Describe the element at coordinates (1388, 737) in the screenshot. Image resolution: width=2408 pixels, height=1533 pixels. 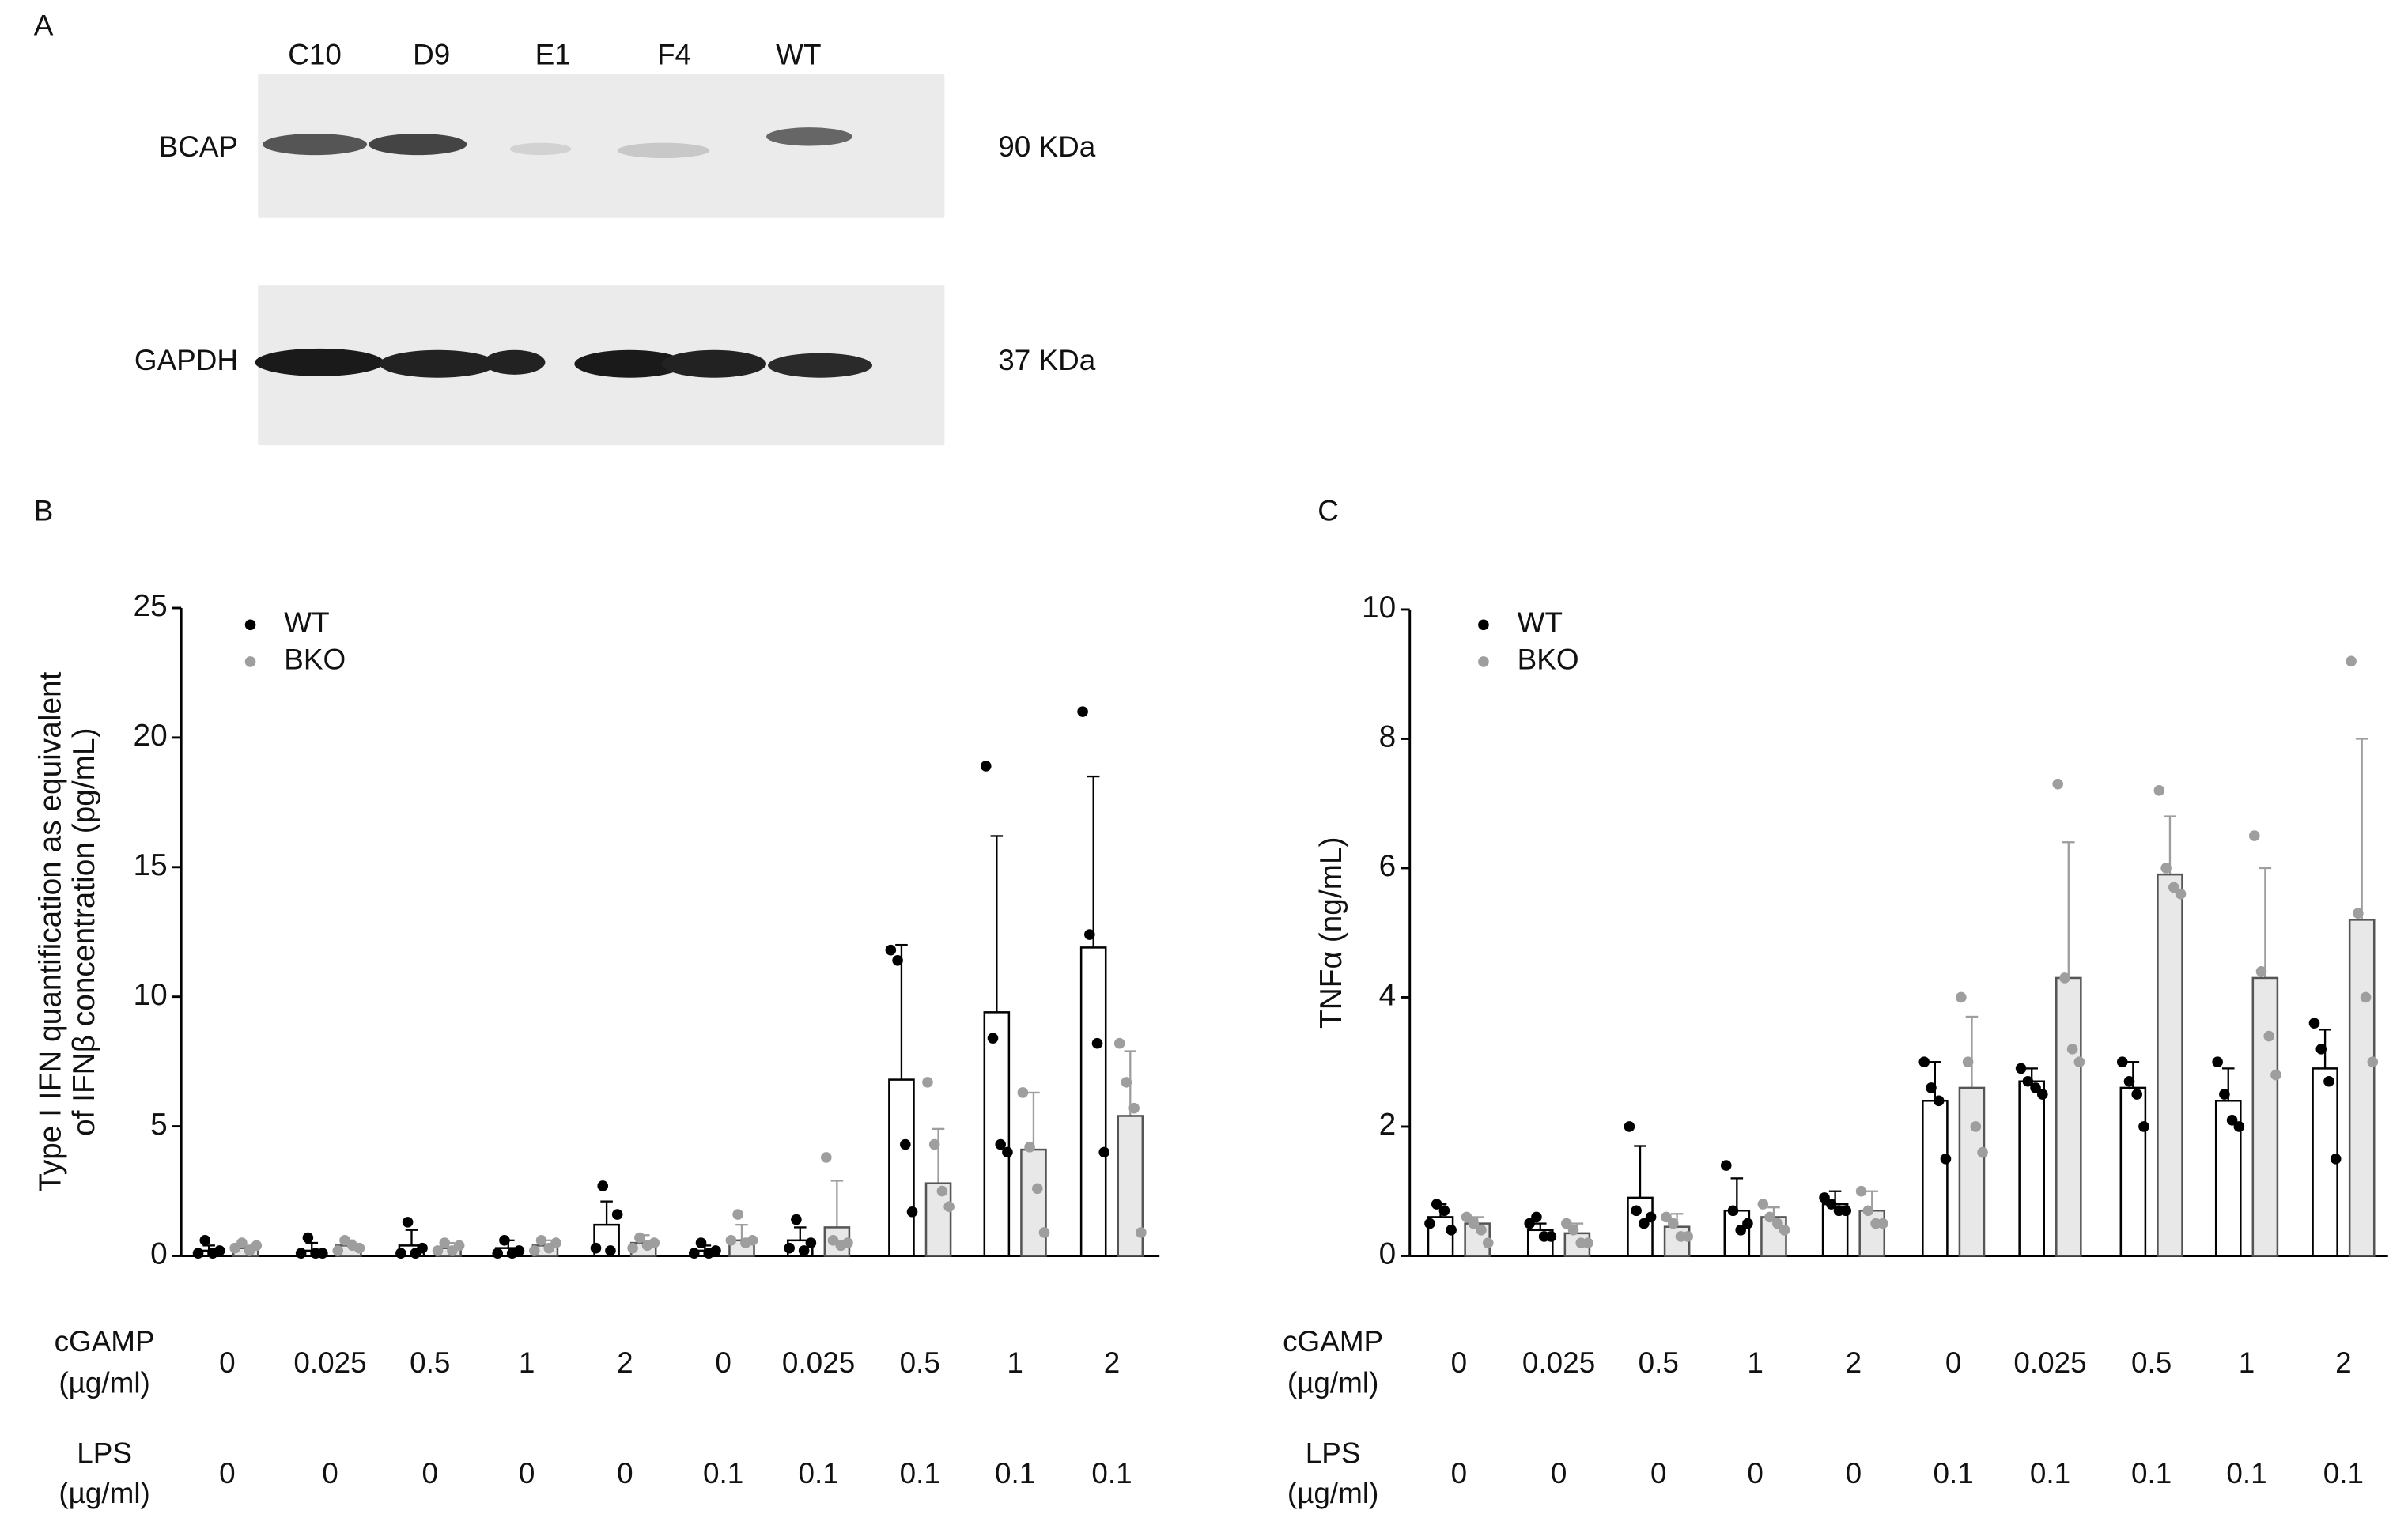
I see `y-tick-label: 8` at that location.